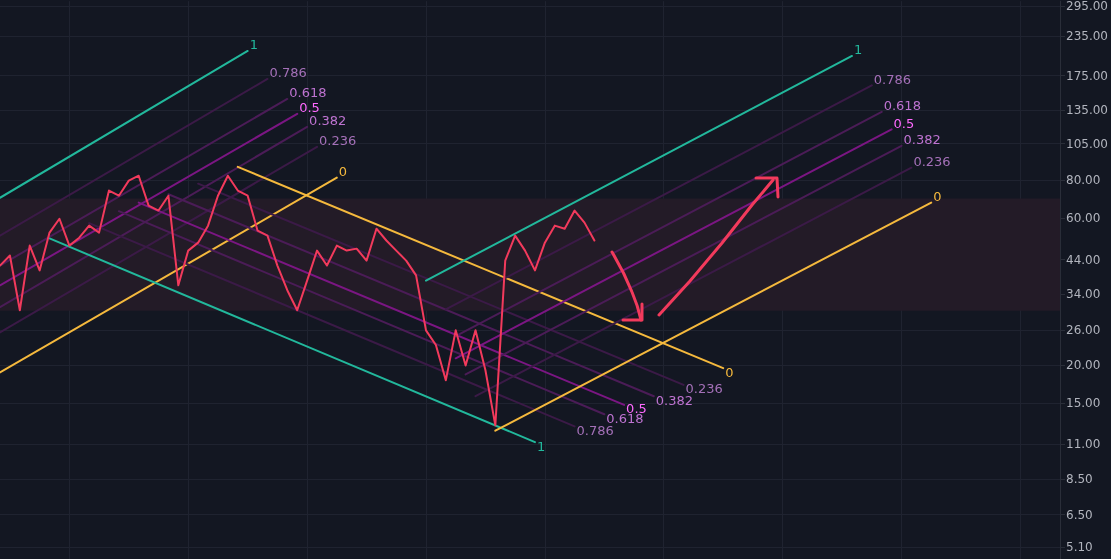 The height and width of the screenshot is (559, 1111). I want to click on y-tick-label: 8.50, so click(1079, 478).